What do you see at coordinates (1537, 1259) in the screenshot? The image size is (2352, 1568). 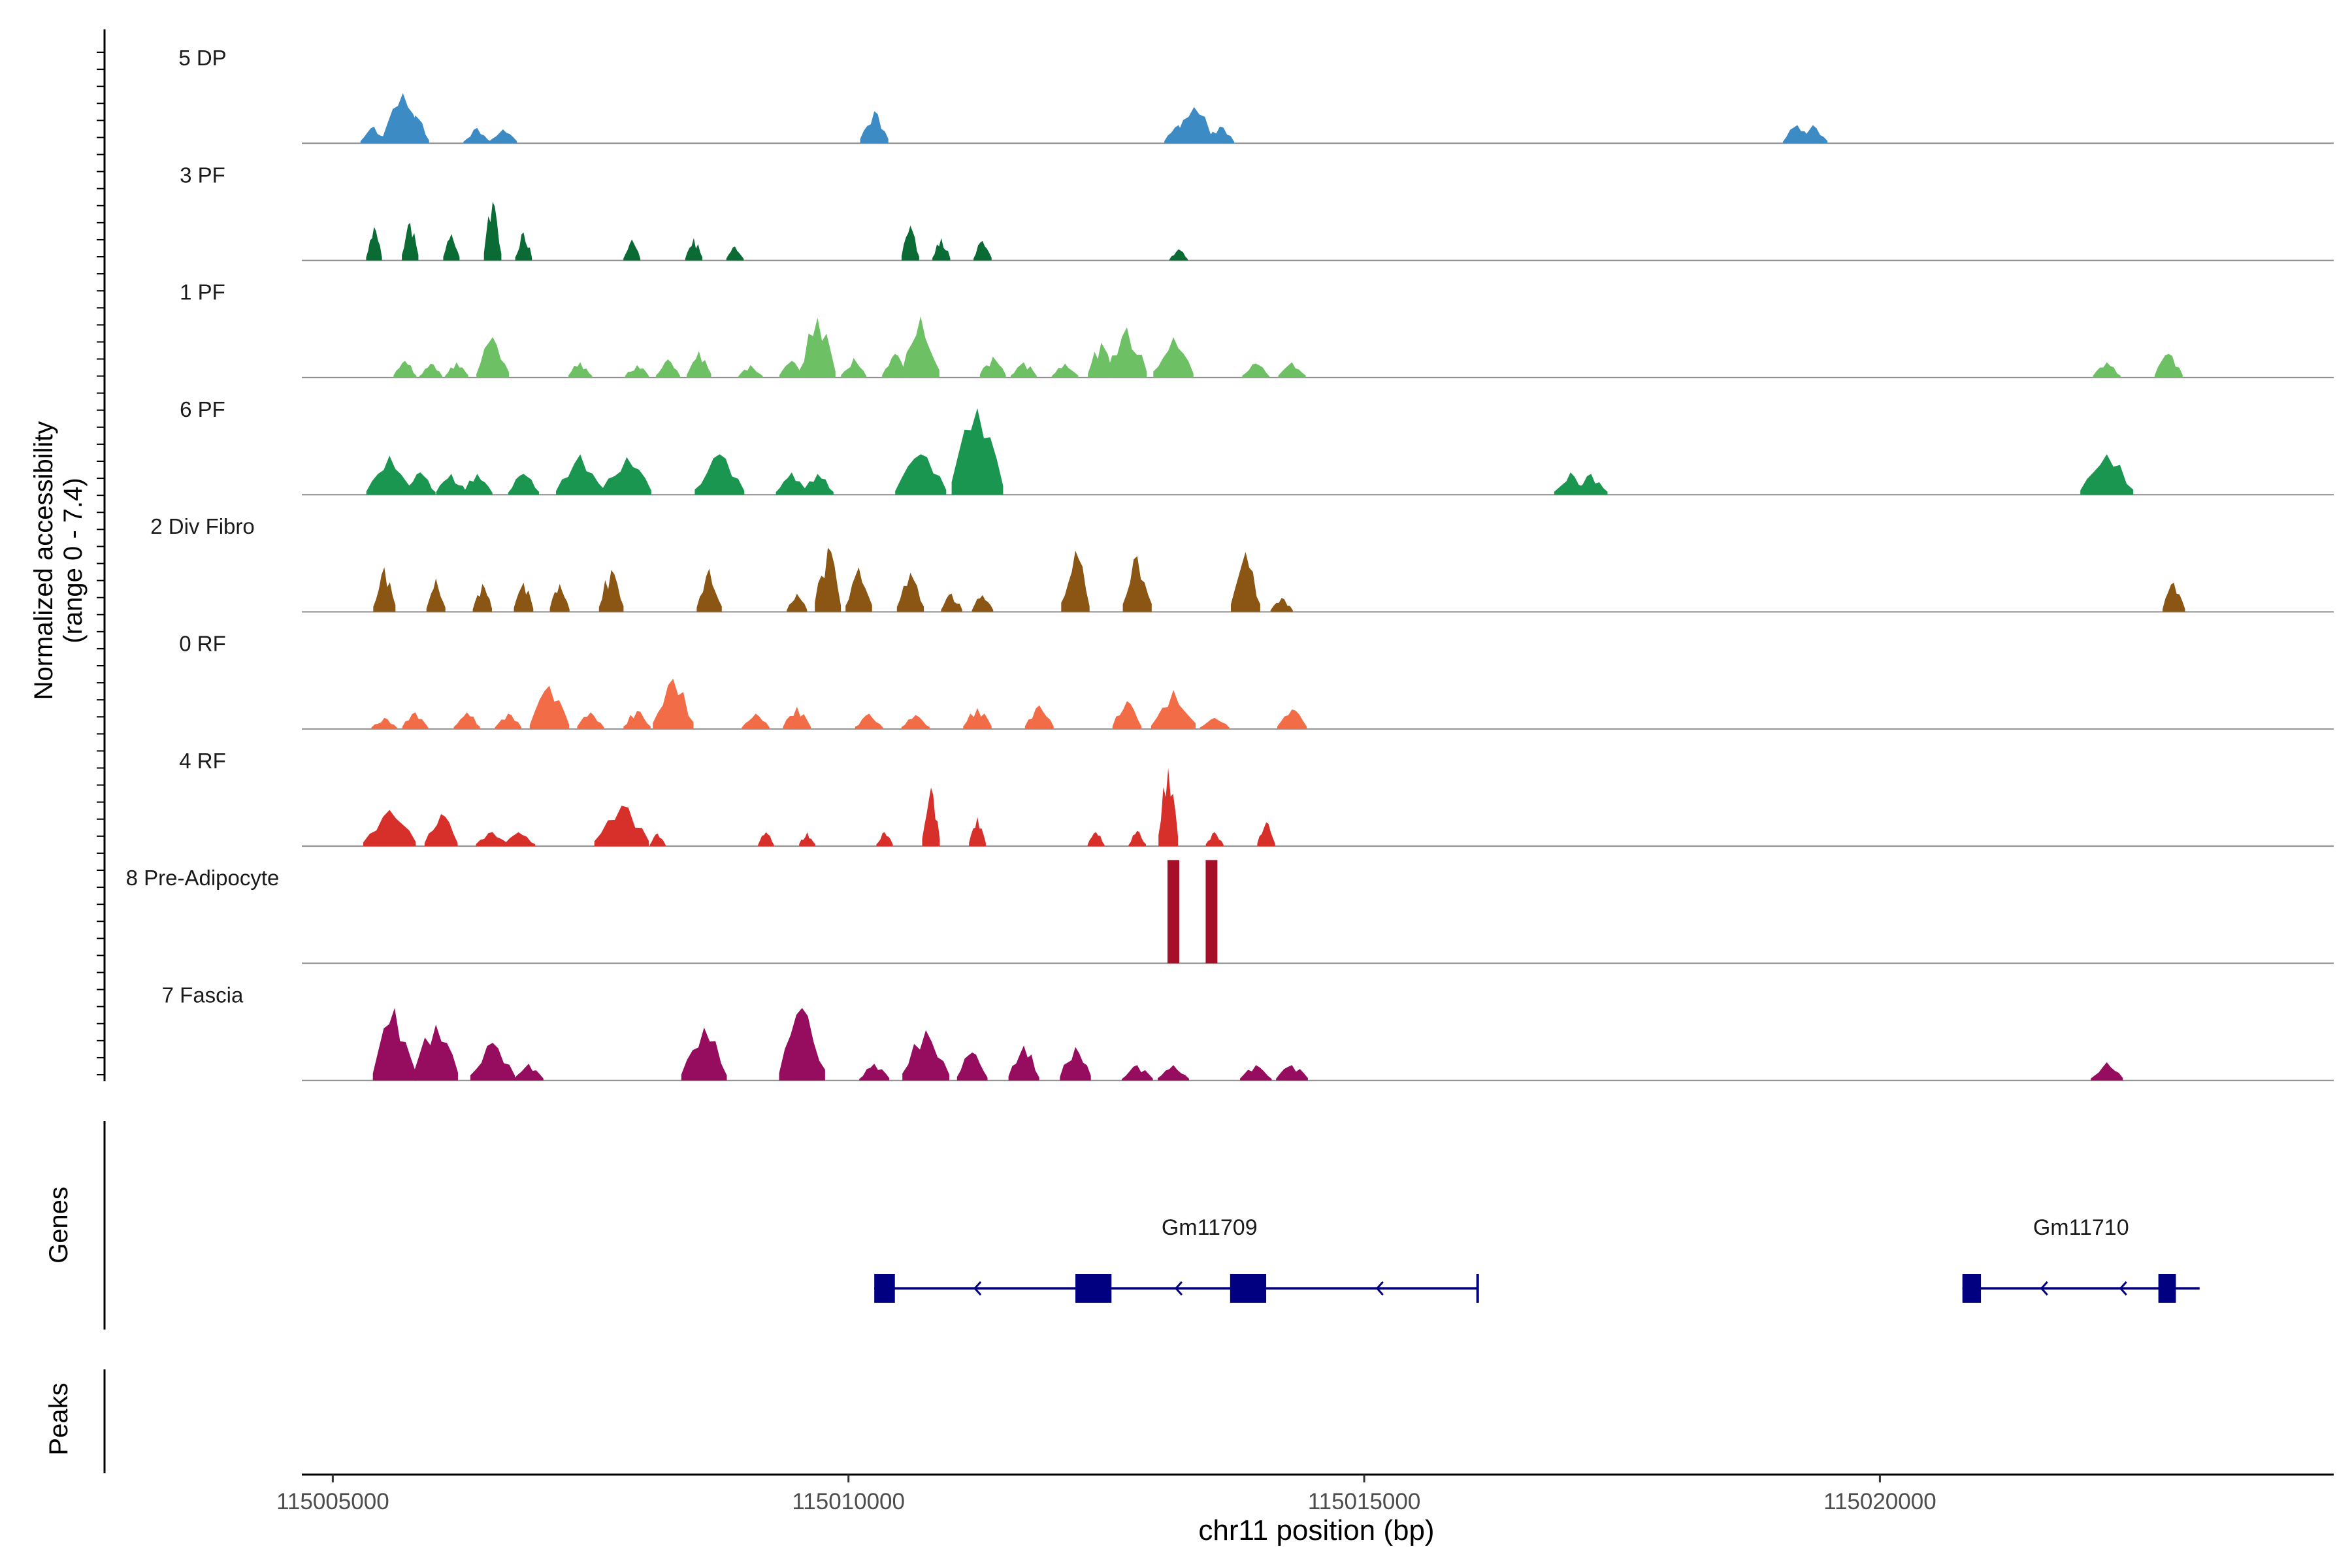 I see `genes-panel: Gm11709 Gm11710` at bounding box center [1537, 1259].